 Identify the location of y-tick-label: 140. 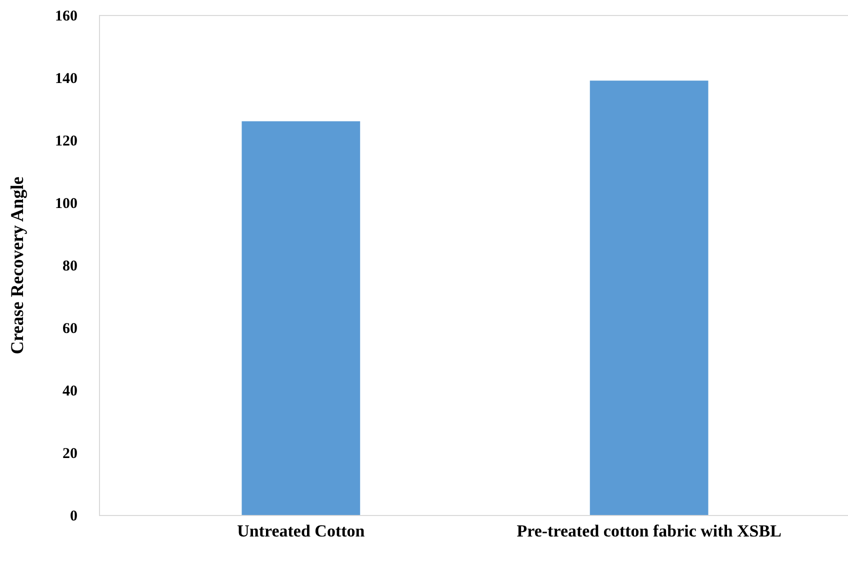
(66, 79).